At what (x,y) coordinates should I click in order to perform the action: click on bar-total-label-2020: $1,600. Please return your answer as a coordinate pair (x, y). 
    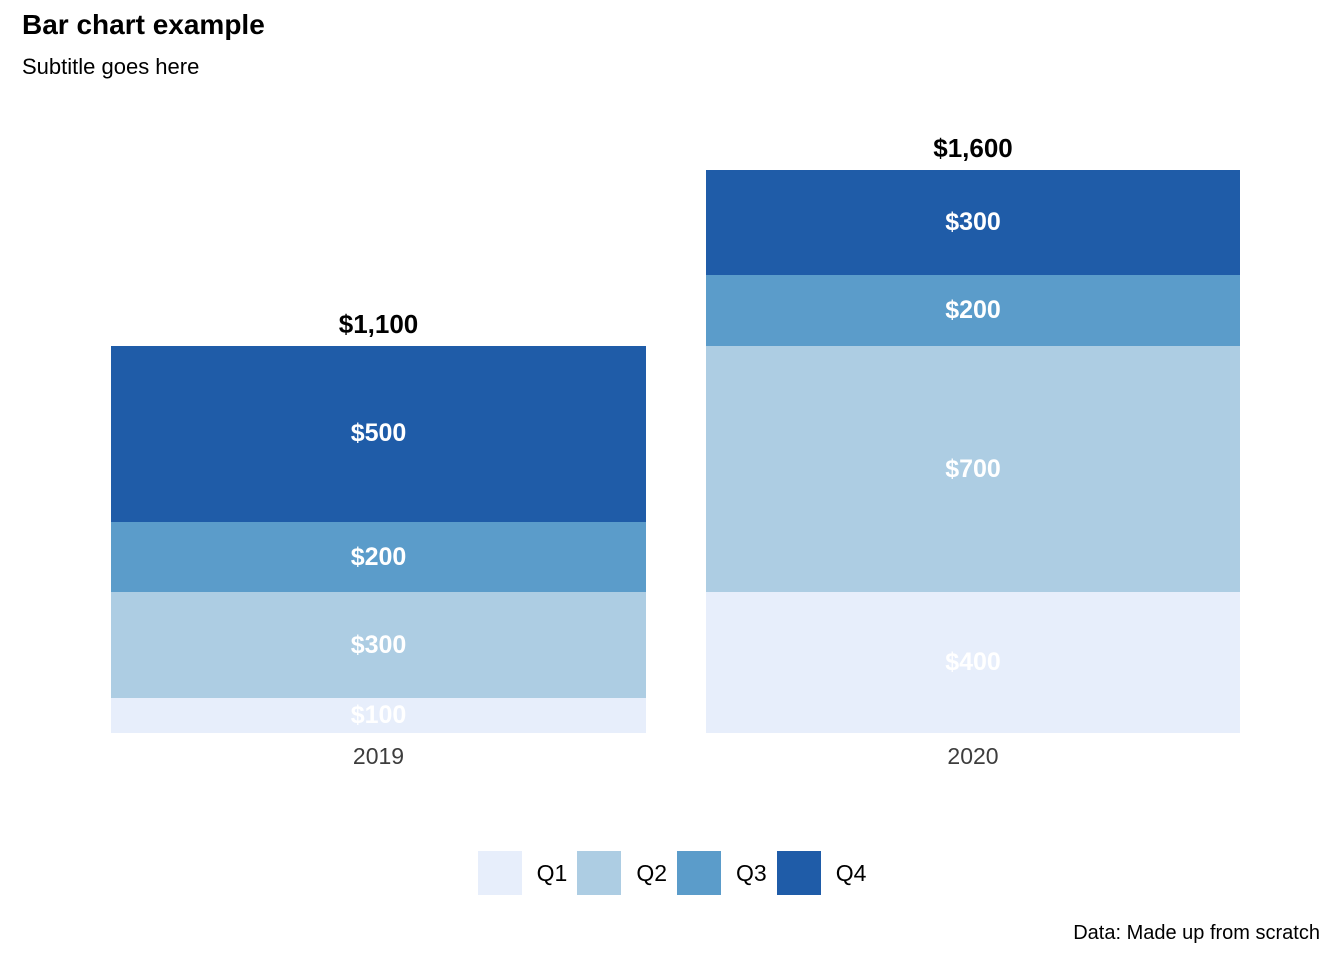
    Looking at the image, I should click on (973, 147).